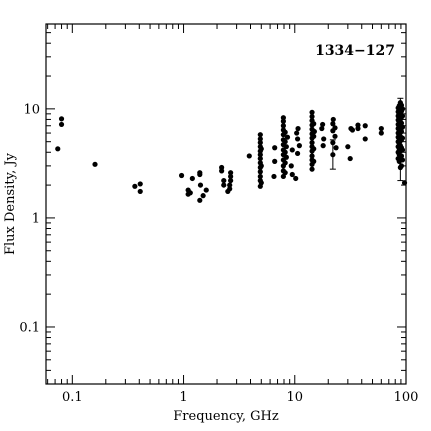  Describe the element at coordinates (72, 397) in the screenshot. I see `x-tick-label: 0.1` at that location.